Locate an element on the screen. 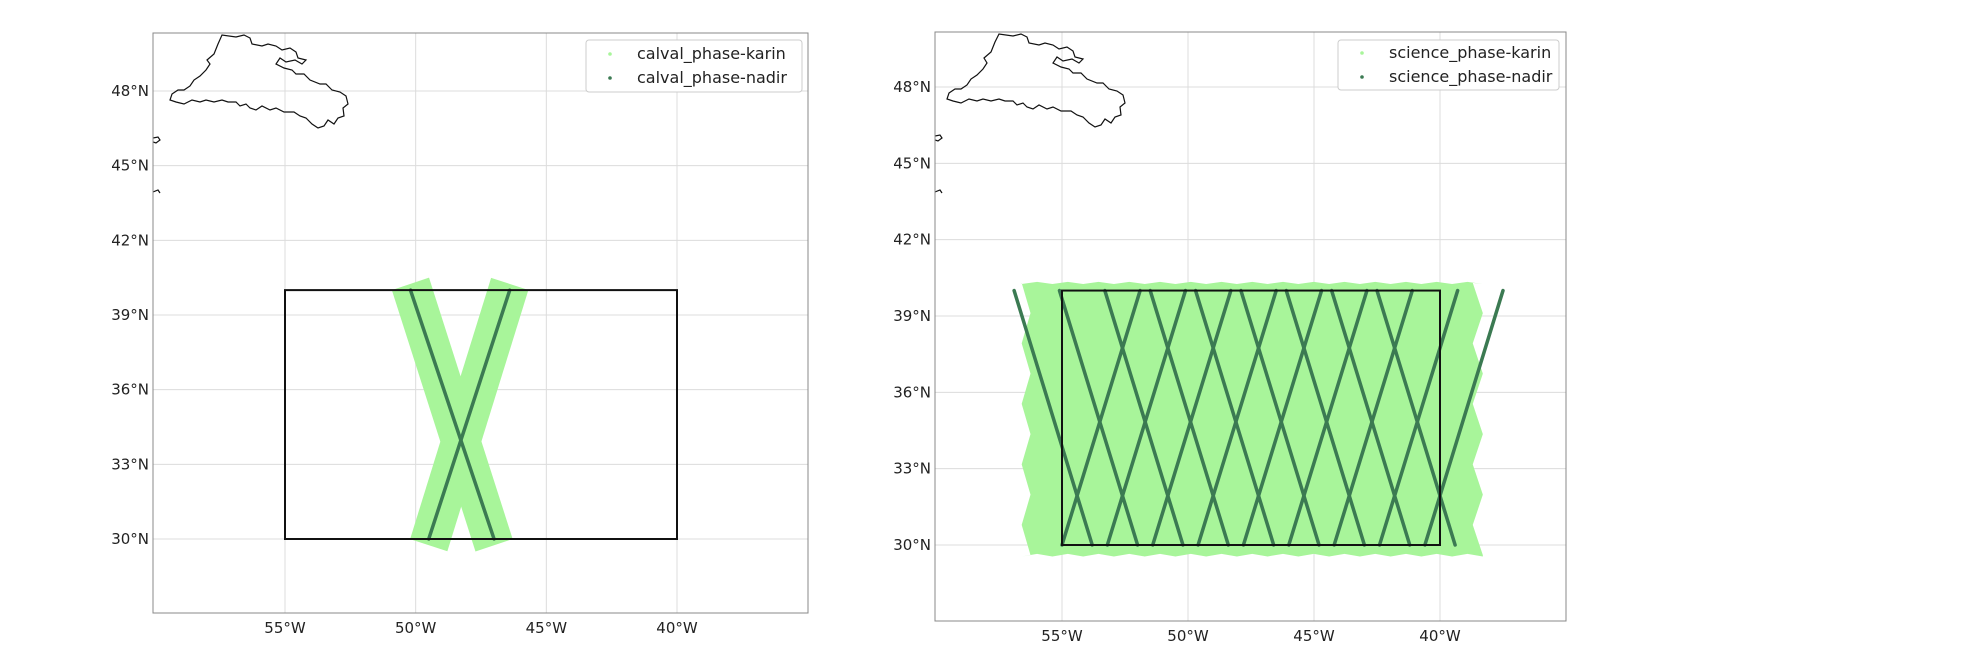 This screenshot has height=660, width=1978. science-lat-ticks: 30°N 33°N 36°N 39°N 42°N 45°N 48°N is located at coordinates (912, 316).